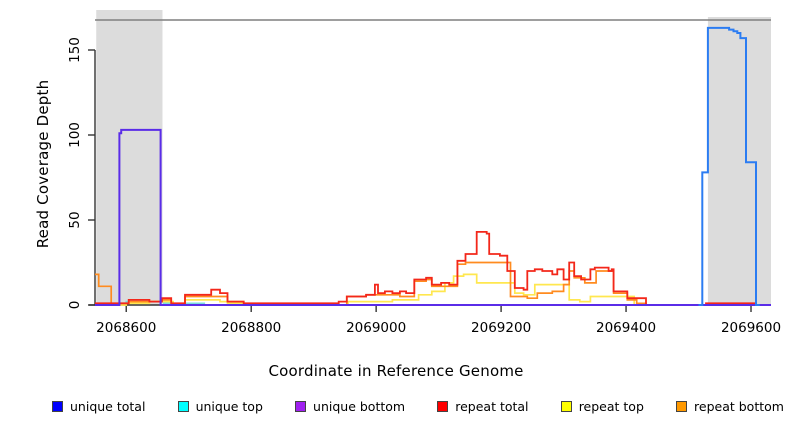  I want to click on series-unique-total, so click(729, 166).